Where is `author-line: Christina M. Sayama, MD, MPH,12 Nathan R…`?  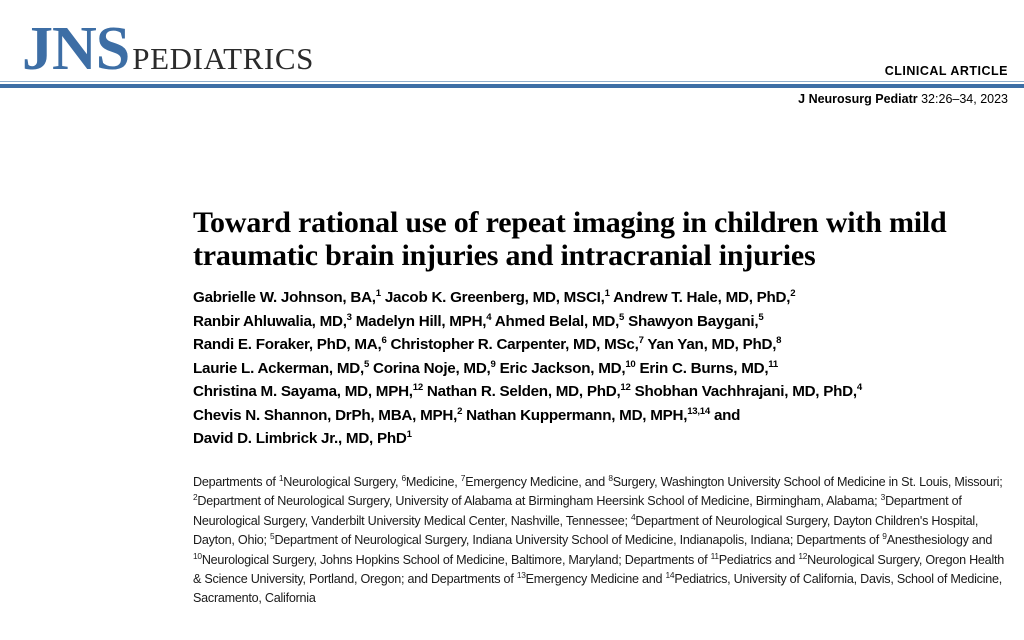 author-line: Christina M. Sayama, MD, MPH,12 Nathan R… is located at coordinates (527, 390).